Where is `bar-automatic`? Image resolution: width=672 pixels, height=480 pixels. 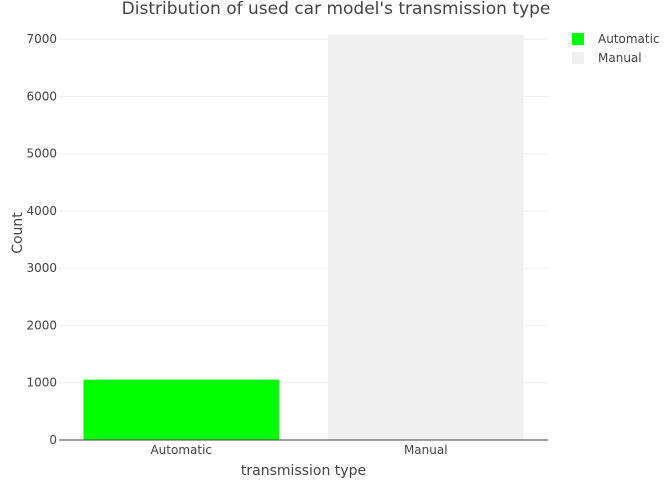 bar-automatic is located at coordinates (181, 409).